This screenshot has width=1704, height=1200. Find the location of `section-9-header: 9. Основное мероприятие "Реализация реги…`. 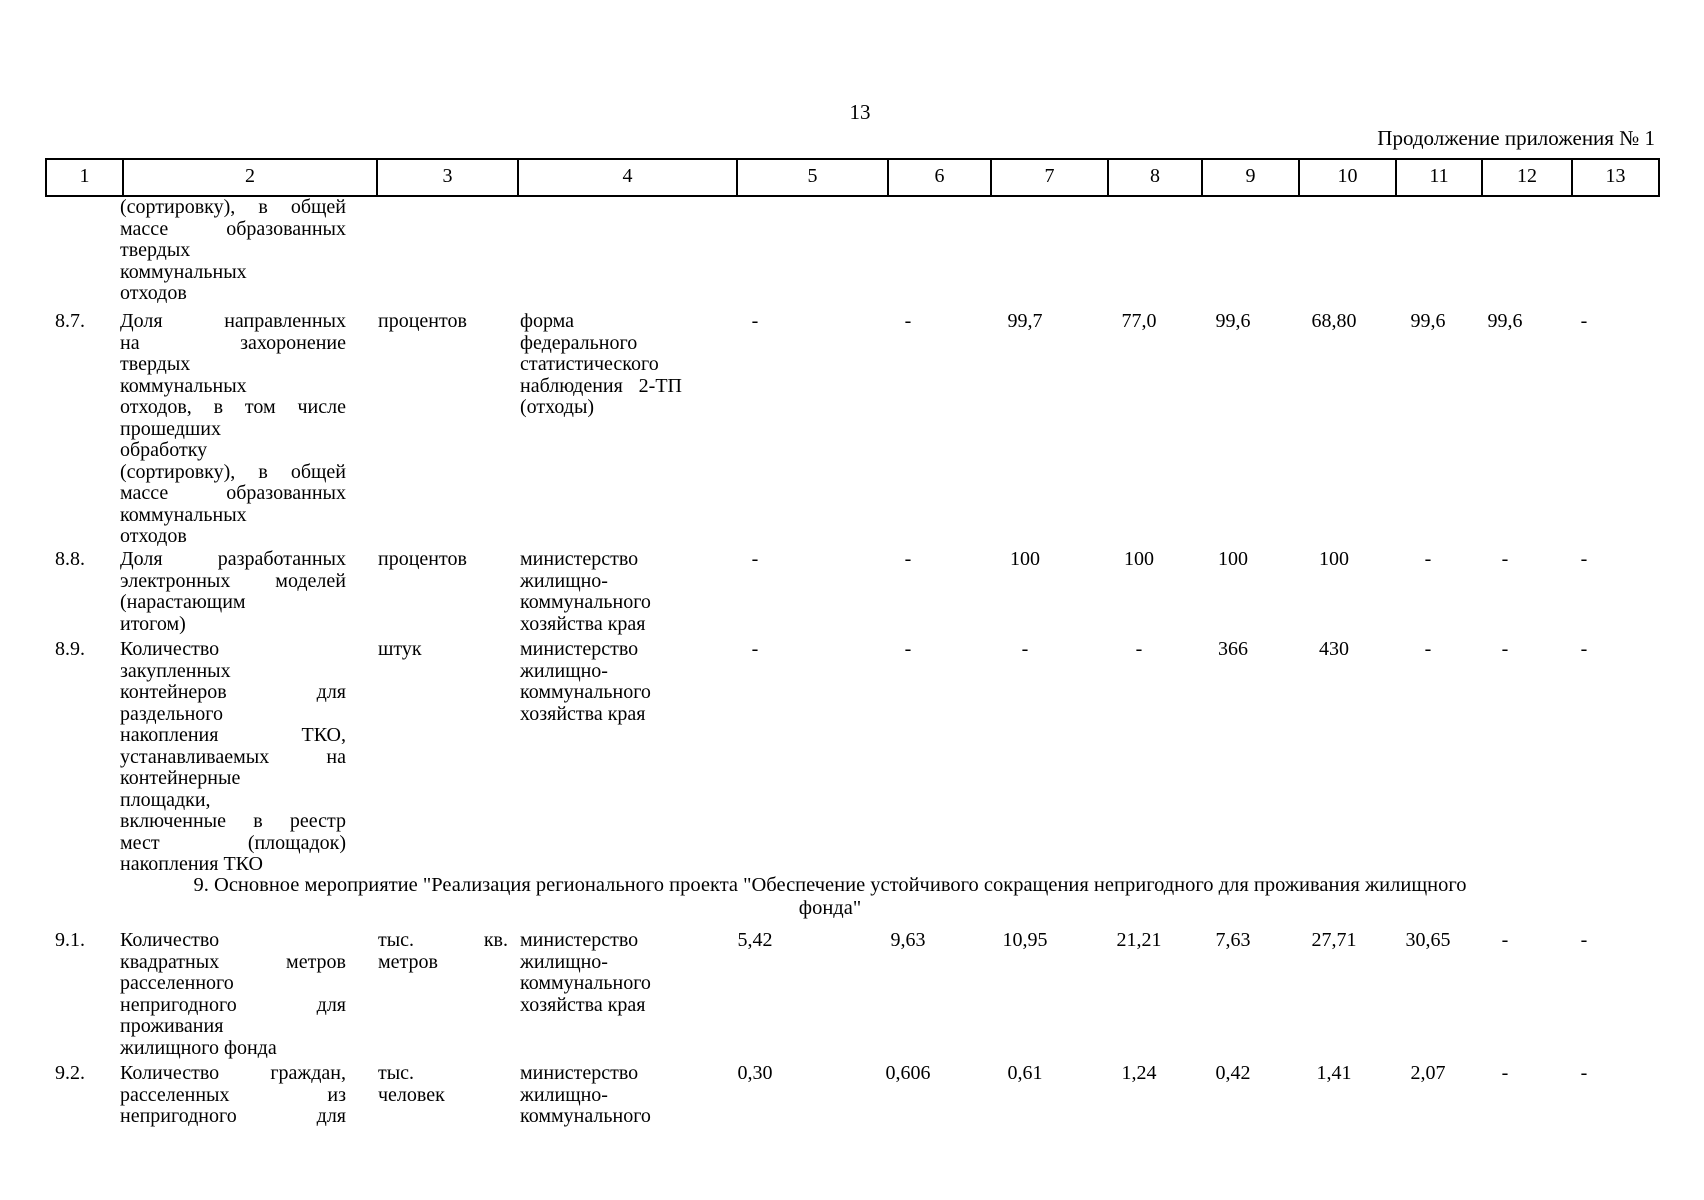

section-9-header: 9. Основное мероприятие "Реализация реги… is located at coordinates (830, 896).